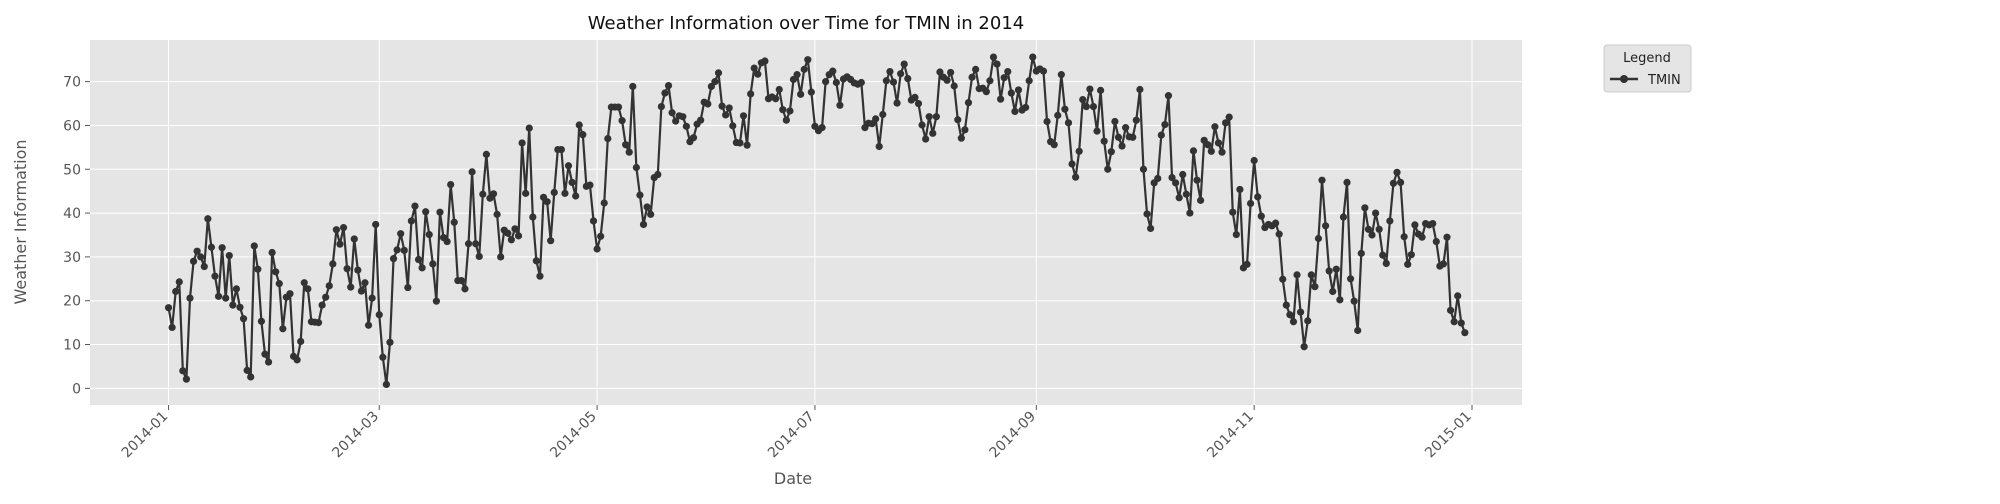 This screenshot has width=2000, height=504. I want to click on x-axis-label: Date, so click(793, 478).